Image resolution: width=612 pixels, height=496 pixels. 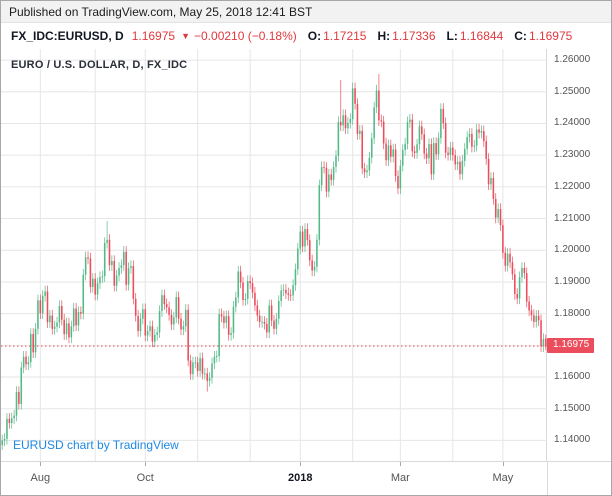 What do you see at coordinates (579, 478) in the screenshot?
I see `axis-corner` at bounding box center [579, 478].